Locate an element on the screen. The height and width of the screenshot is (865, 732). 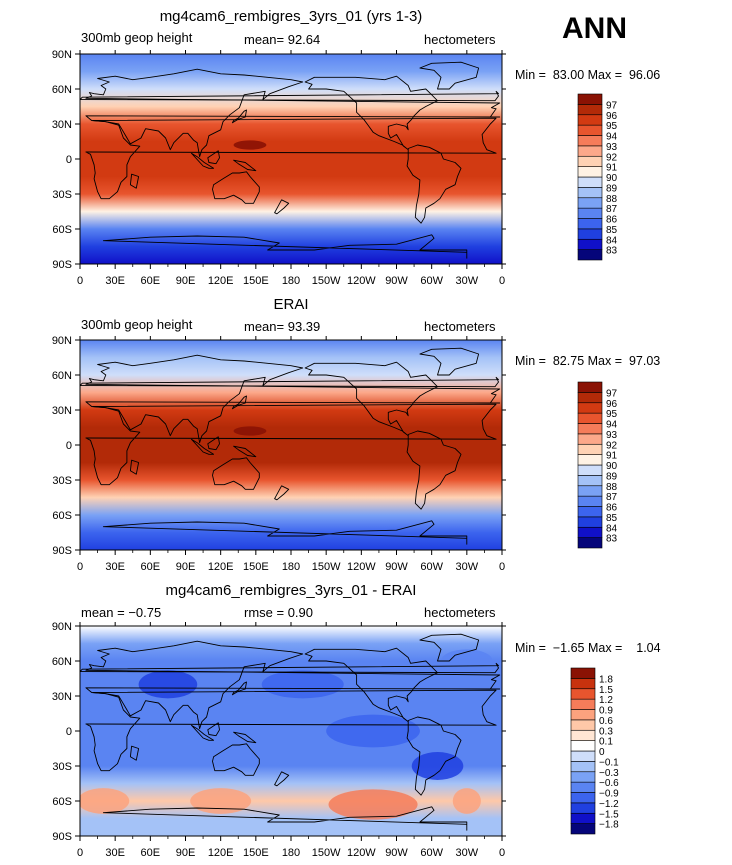
map-field is located at coordinates (291, 731).